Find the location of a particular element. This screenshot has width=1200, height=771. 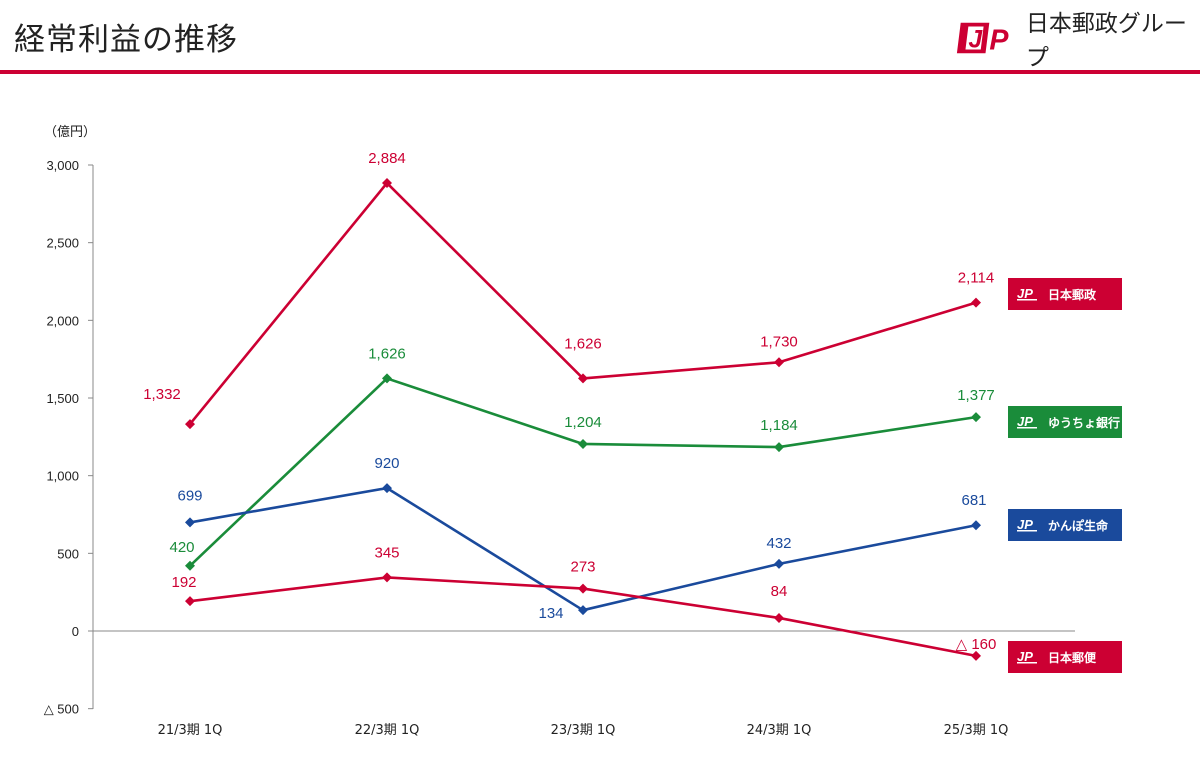

data-label: 1,204 is located at coordinates (583, 422).